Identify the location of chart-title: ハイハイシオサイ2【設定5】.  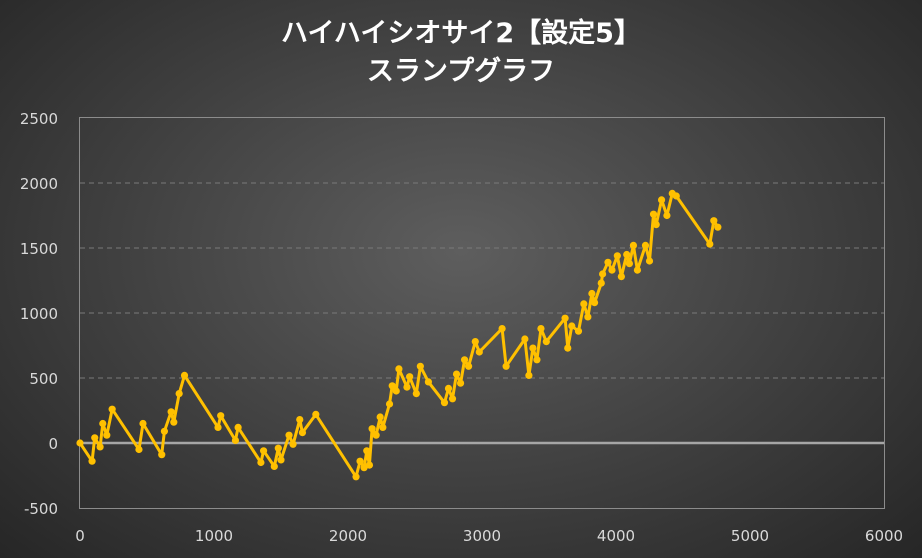
(461, 33).